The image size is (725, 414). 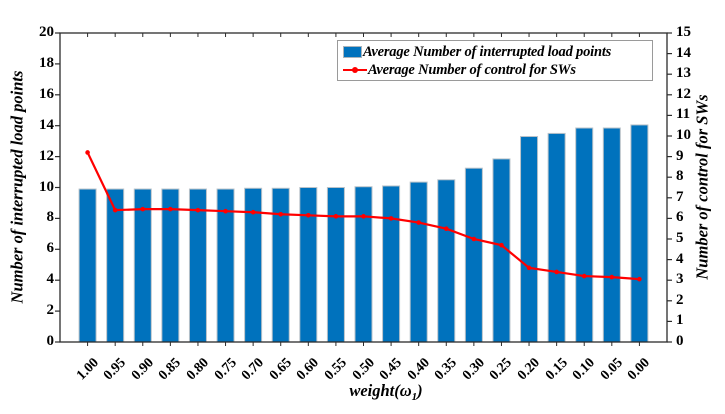 I want to click on right-axis-tick-label: 14, so click(x=683, y=52).